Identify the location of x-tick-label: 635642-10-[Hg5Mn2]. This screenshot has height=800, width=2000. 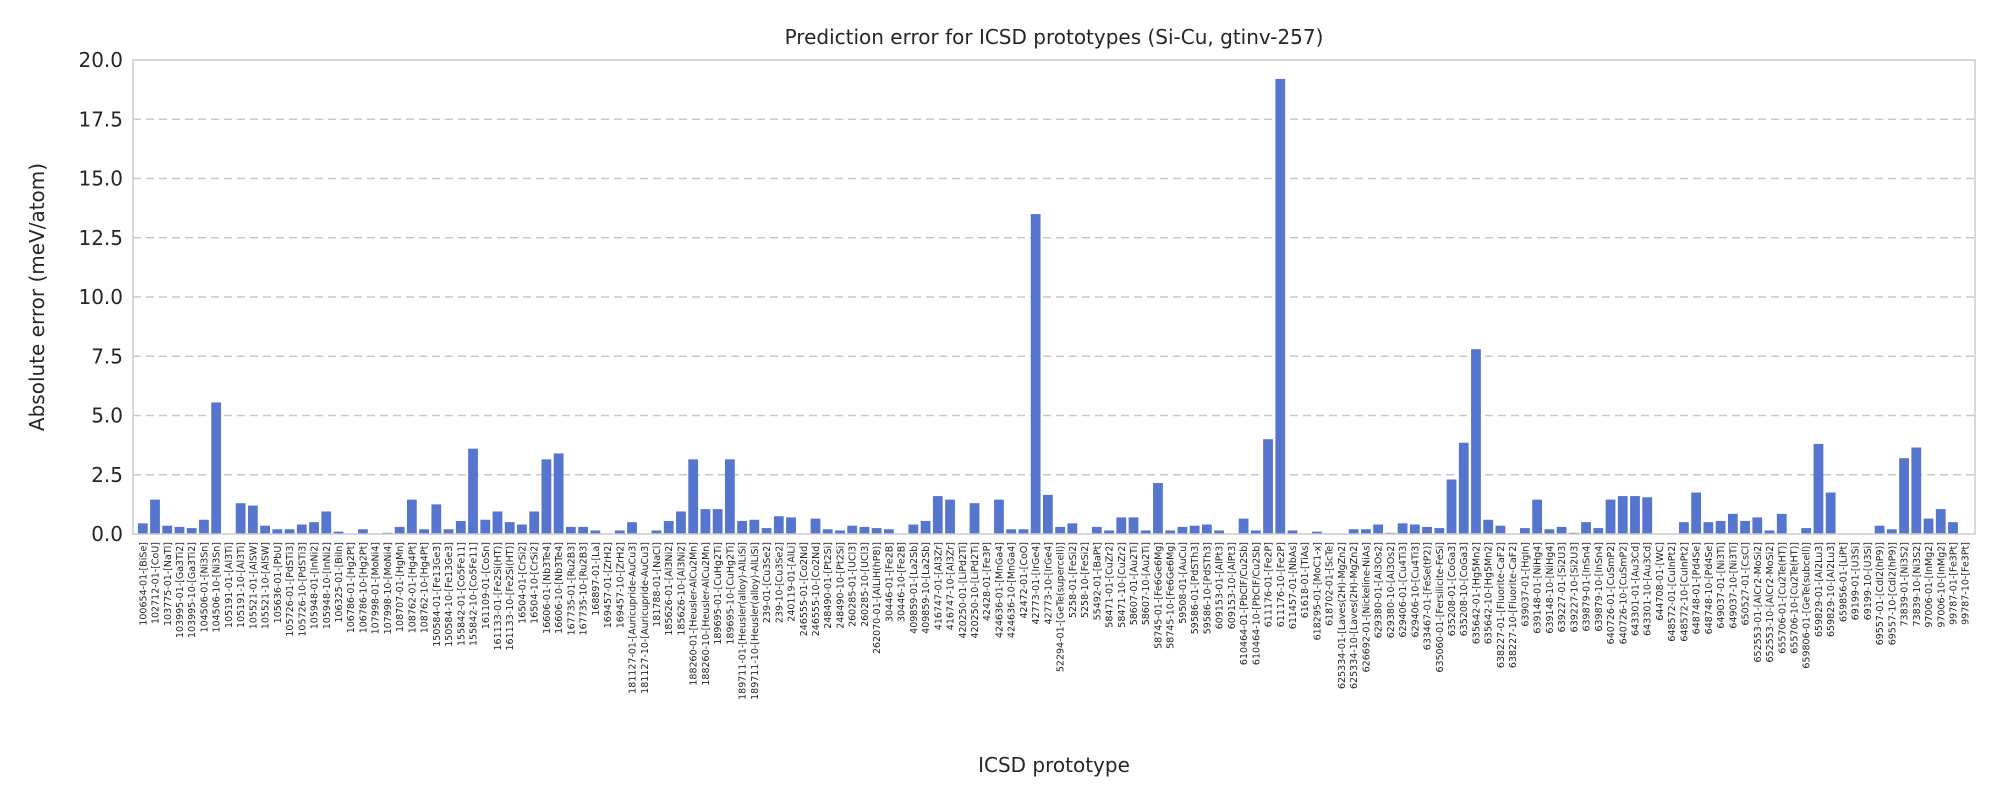
(1489, 593).